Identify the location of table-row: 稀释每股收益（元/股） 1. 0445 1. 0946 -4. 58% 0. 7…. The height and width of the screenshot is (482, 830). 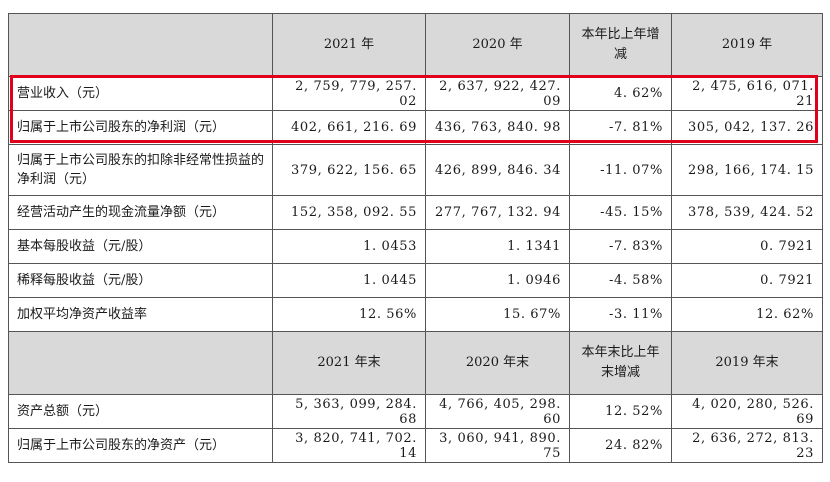
(415, 280).